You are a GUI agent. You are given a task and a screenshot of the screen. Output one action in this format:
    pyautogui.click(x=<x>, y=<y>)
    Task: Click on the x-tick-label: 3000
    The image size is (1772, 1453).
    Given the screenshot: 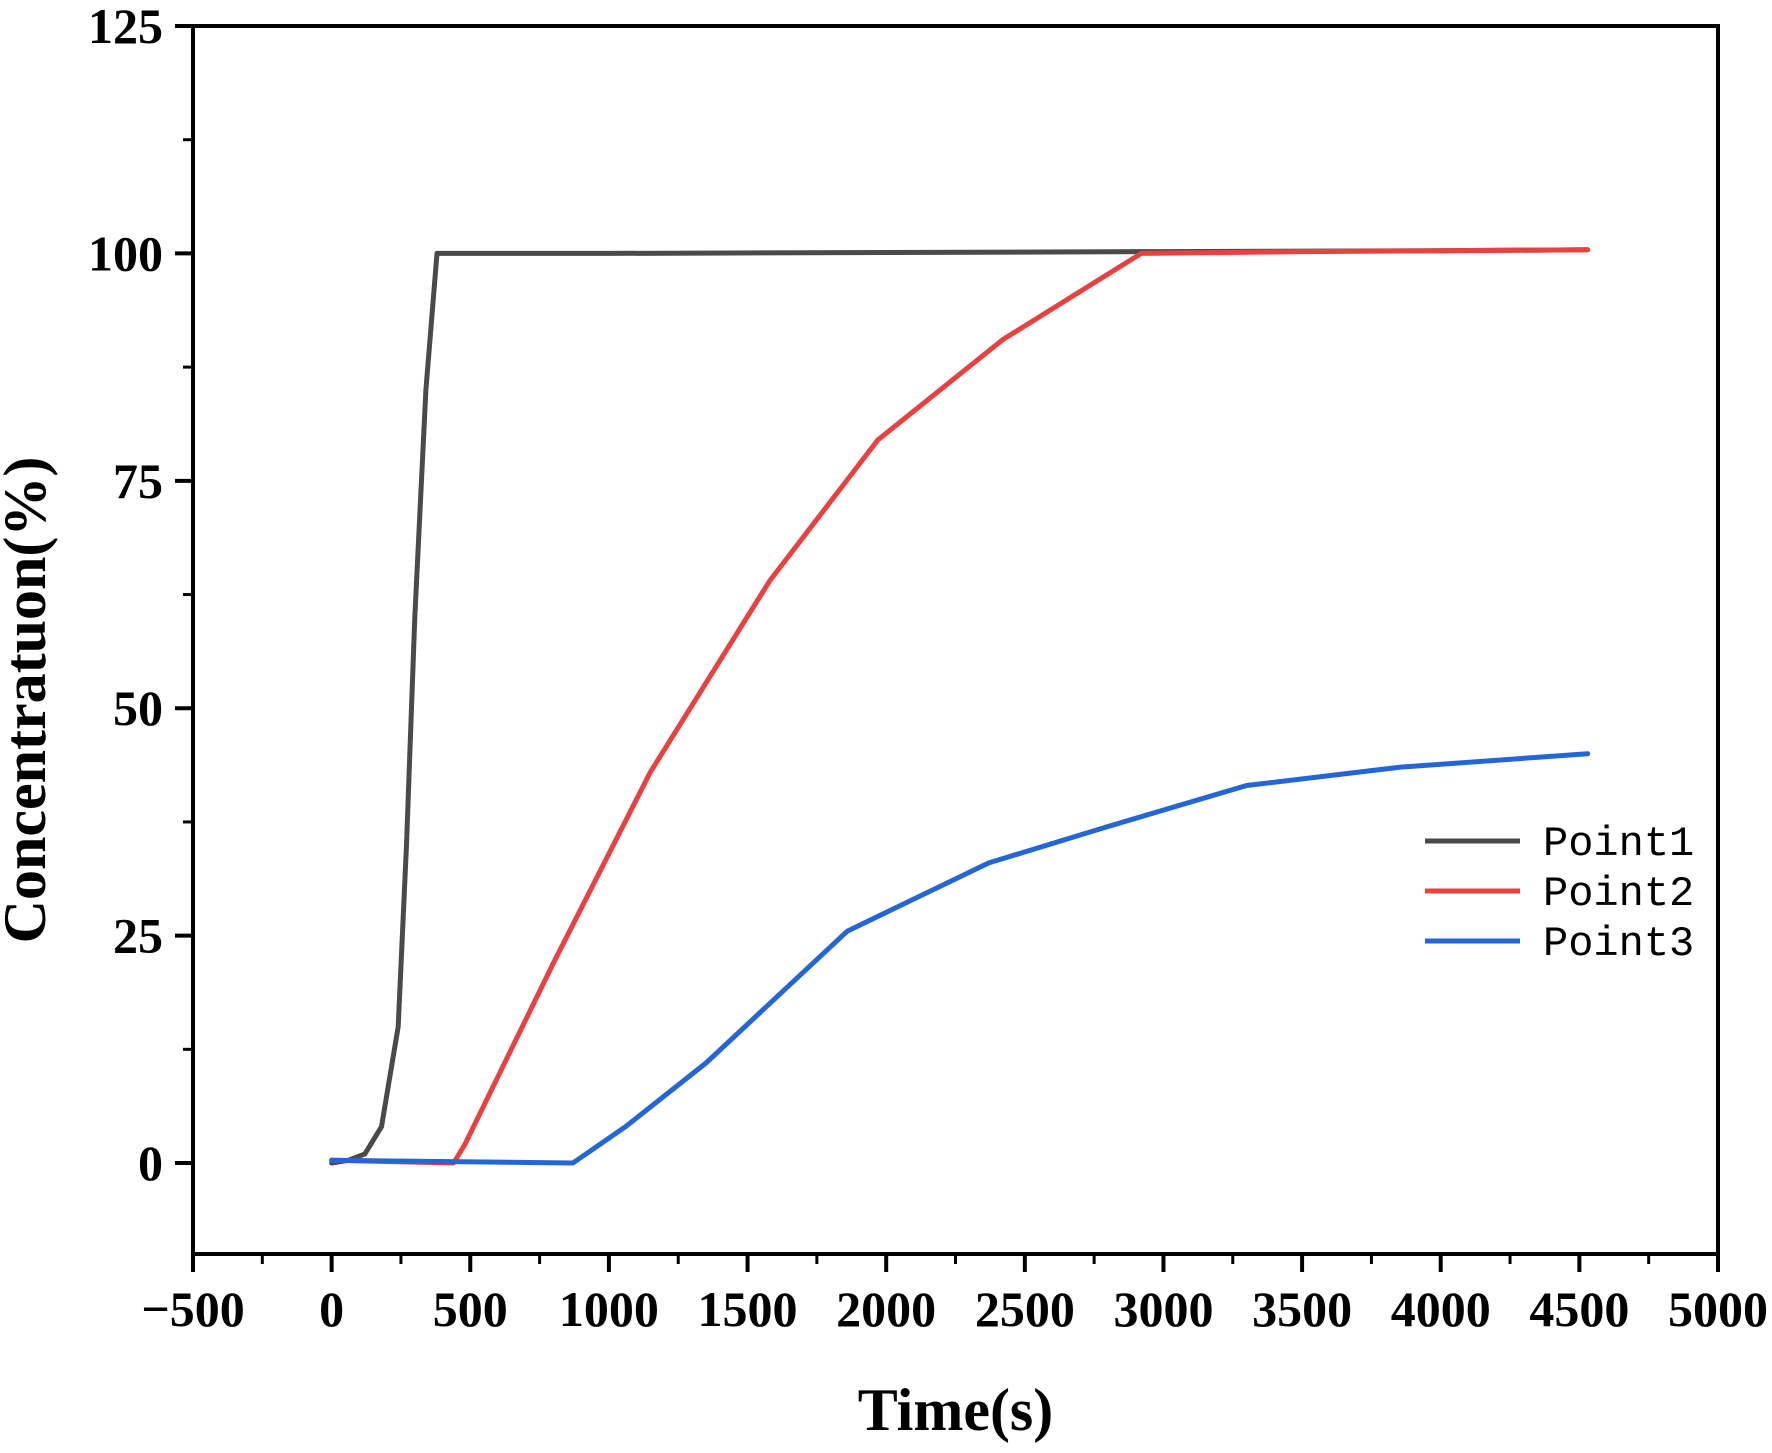 What is the action you would take?
    pyautogui.click(x=1163, y=1309)
    